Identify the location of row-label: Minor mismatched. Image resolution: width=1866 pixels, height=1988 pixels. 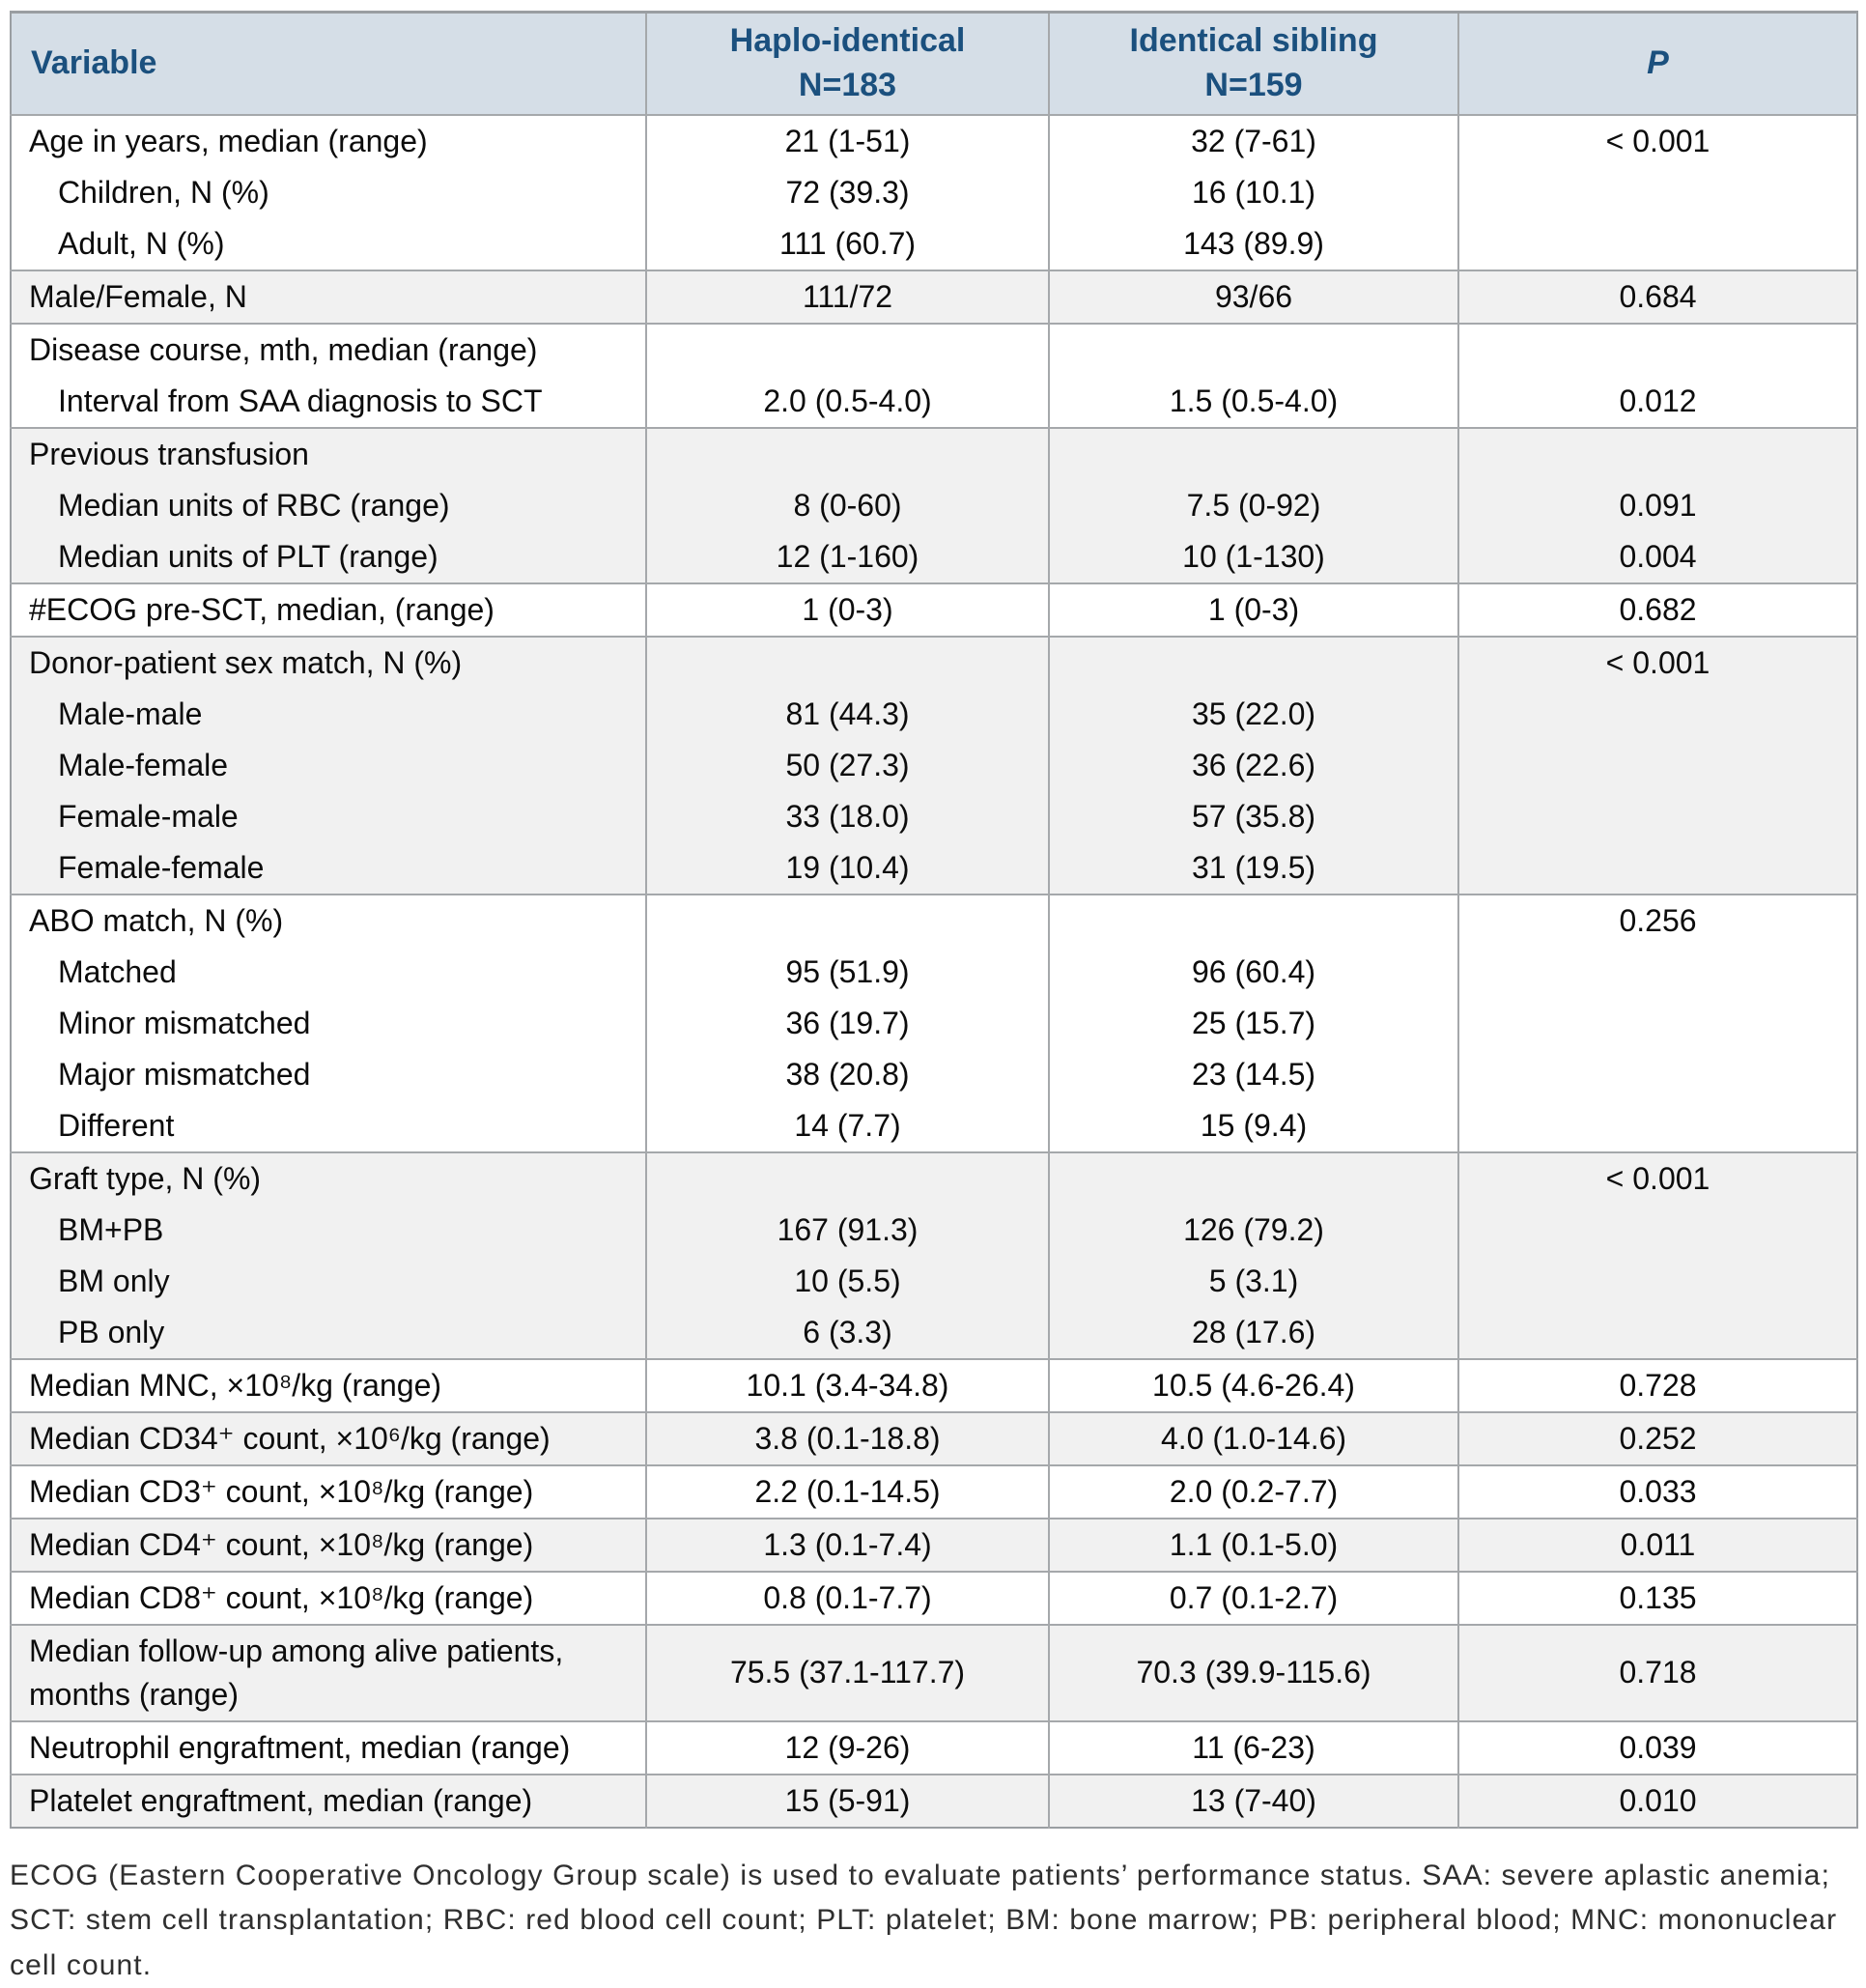
(185, 1022).